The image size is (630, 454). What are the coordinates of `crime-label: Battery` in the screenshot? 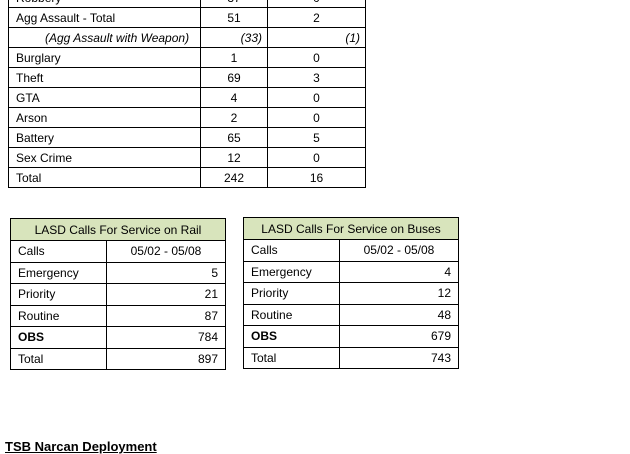 It's located at (104, 137).